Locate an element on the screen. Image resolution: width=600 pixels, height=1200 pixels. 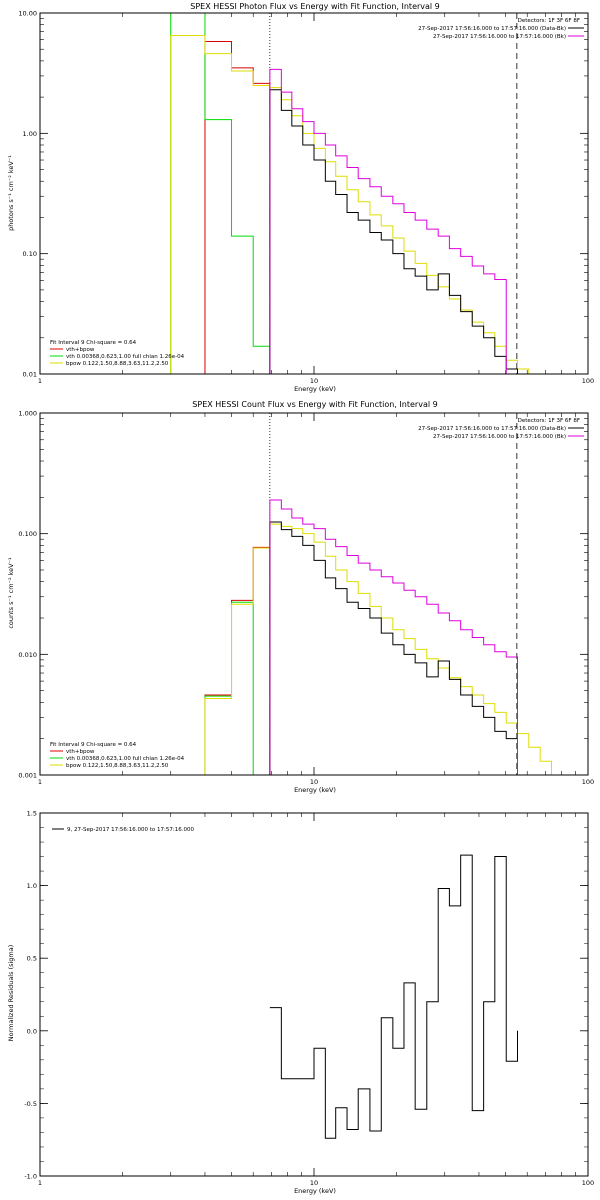
count-flux-y-tick-label: 0.001 is located at coordinates (27, 776).